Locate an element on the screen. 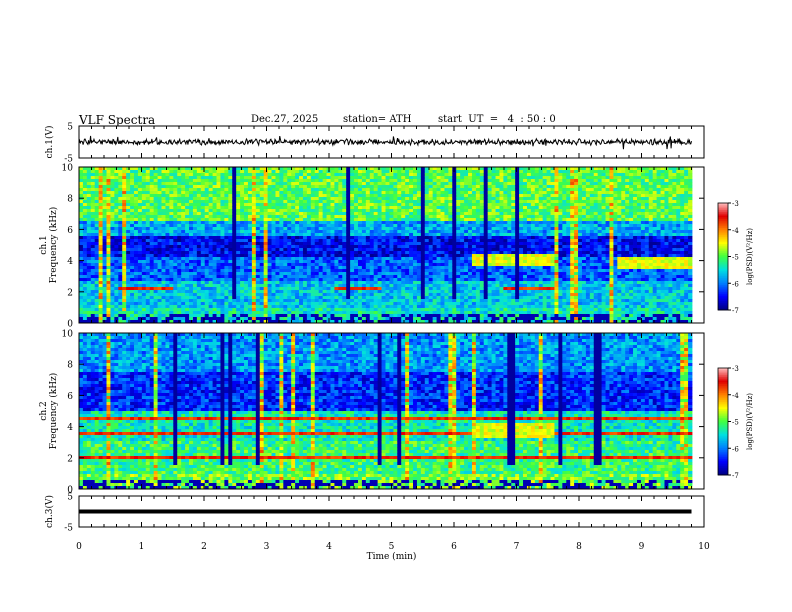  ch1-spectrogram-colorbar is located at coordinates (723, 257).